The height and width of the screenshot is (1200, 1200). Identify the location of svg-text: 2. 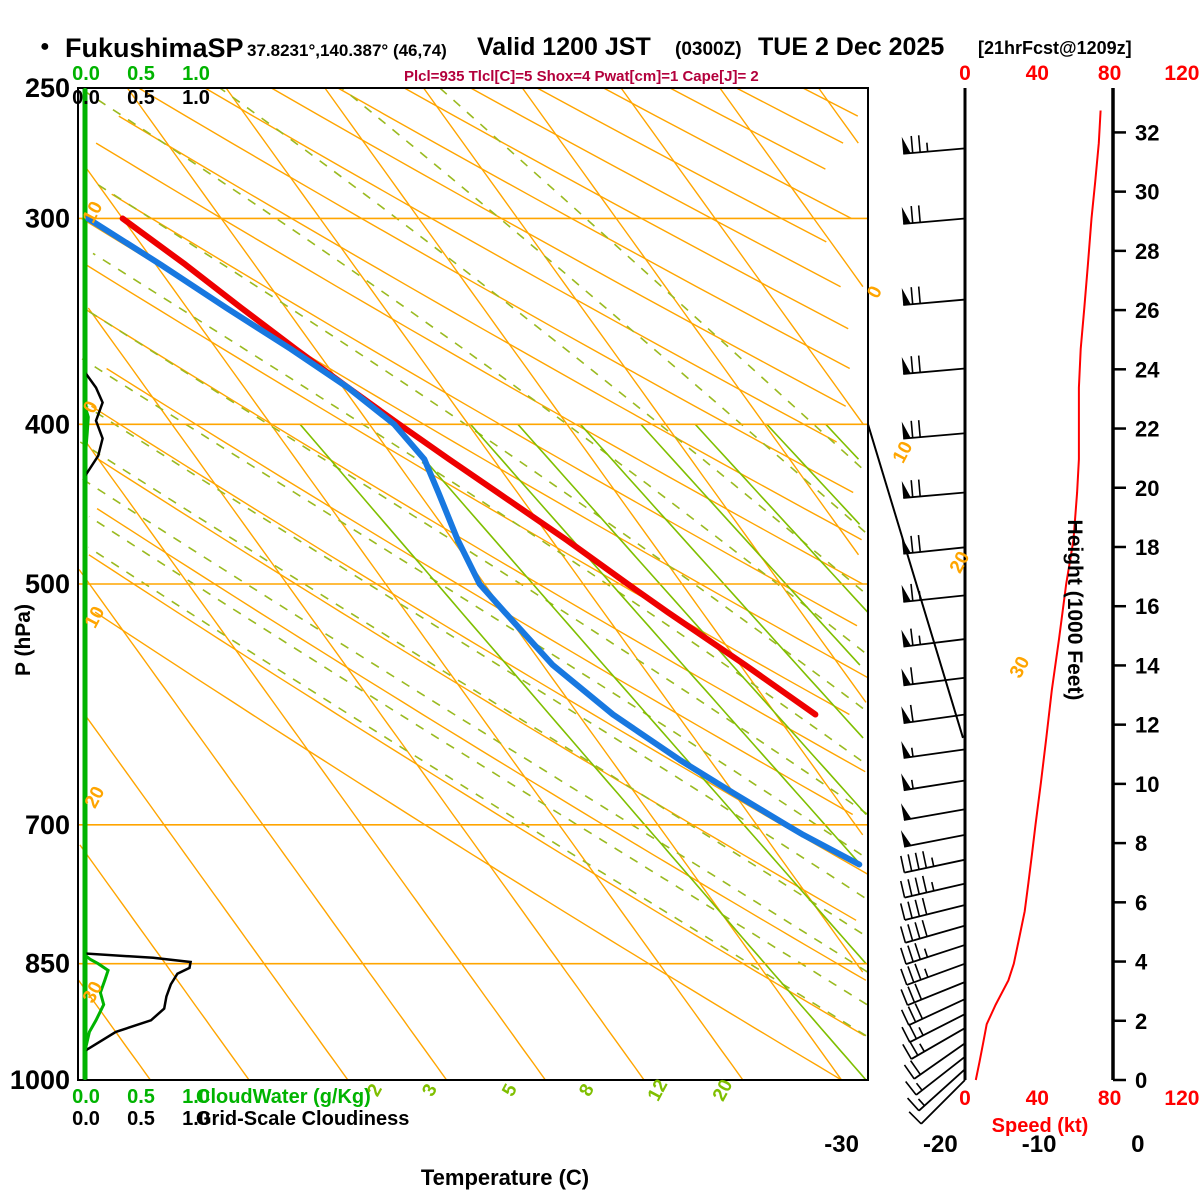
(1141, 1021).